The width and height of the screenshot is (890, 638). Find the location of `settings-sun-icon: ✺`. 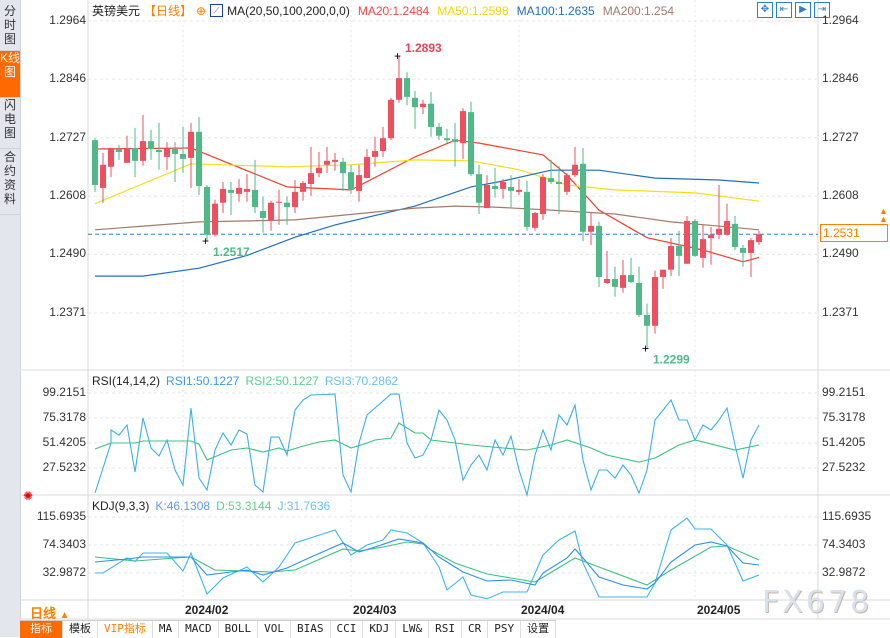

settings-sun-icon: ✺ is located at coordinates (28, 496).